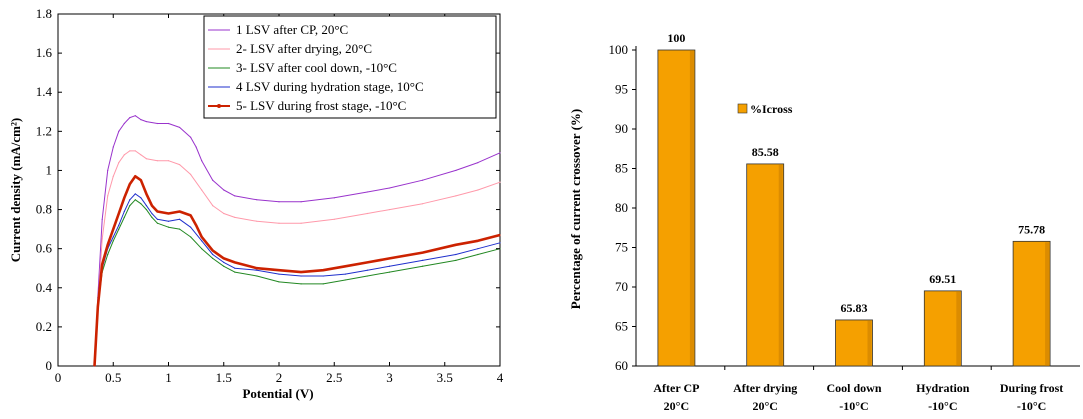 The height and width of the screenshot is (419, 1083). Describe the element at coordinates (44, 13) in the screenshot. I see `y-tick-label: 1.8` at that location.